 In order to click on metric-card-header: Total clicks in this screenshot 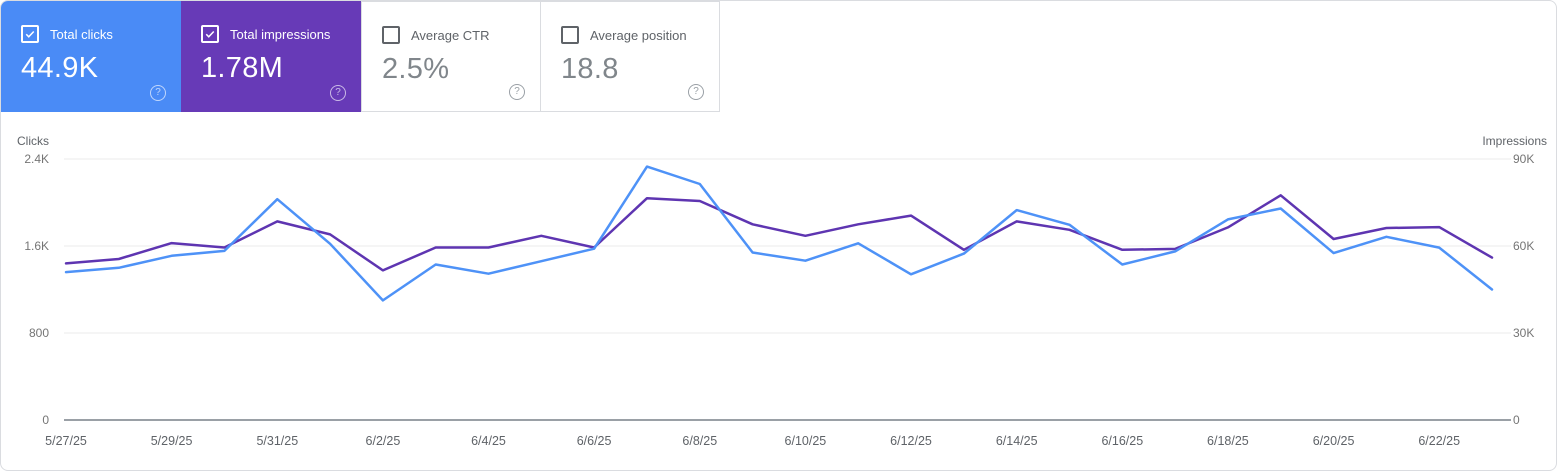, I will do `click(92, 34)`.